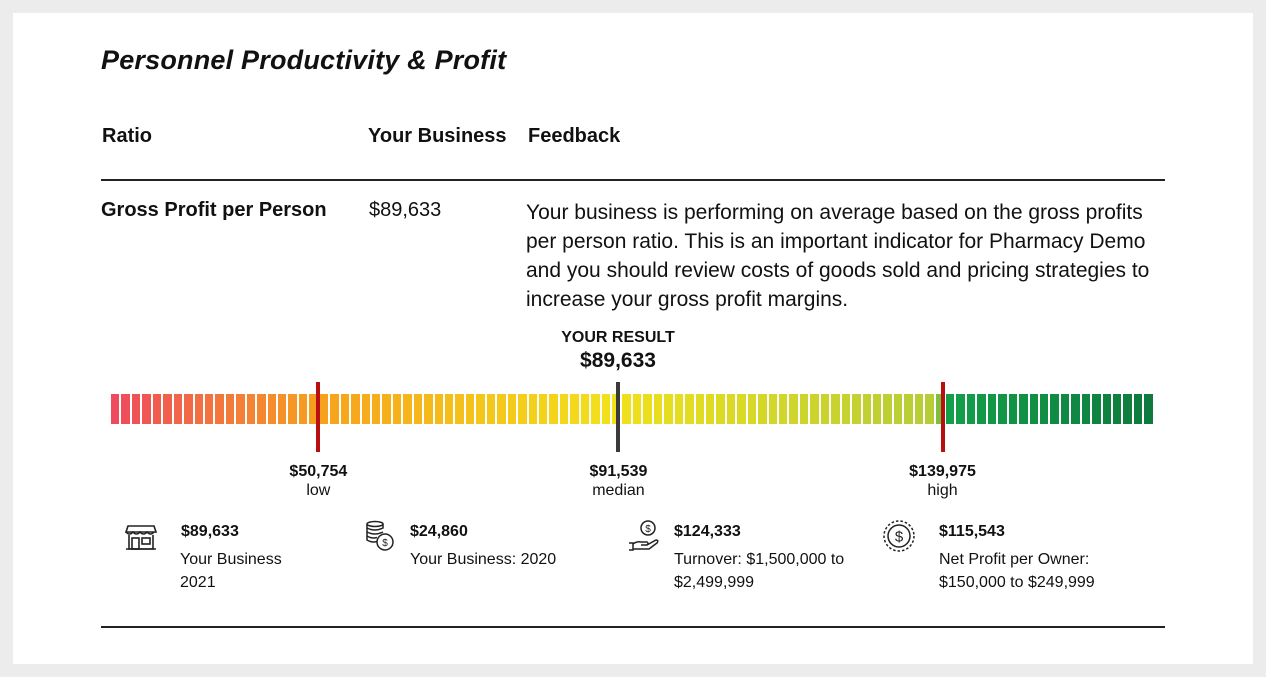 The height and width of the screenshot is (677, 1266). Describe the element at coordinates (942, 471) in the screenshot. I see `high-value: $139,975` at that location.